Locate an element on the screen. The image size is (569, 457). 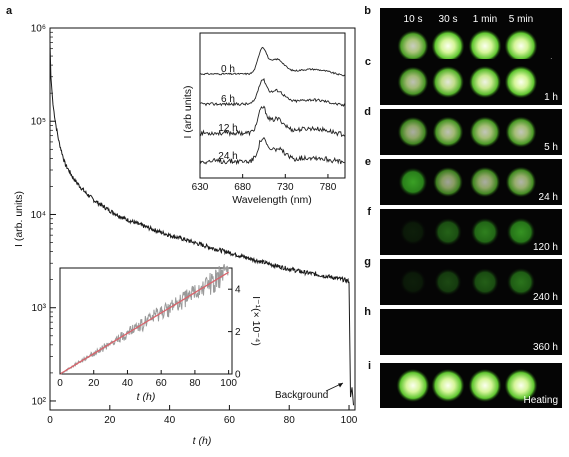
main-x-tick-label: 0 is located at coordinates (50, 420).